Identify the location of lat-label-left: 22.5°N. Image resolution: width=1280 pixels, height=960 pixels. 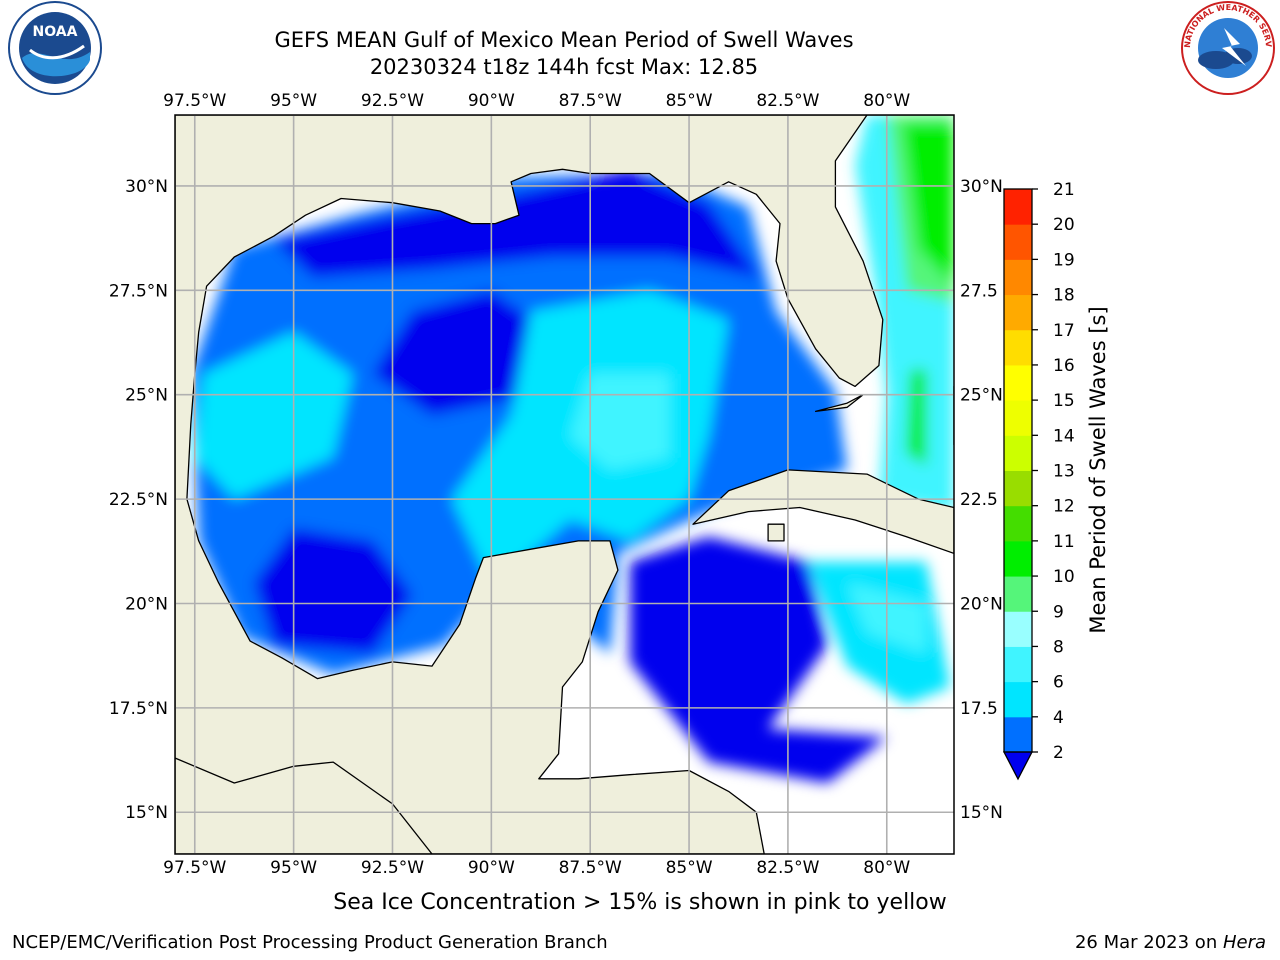
(138, 500).